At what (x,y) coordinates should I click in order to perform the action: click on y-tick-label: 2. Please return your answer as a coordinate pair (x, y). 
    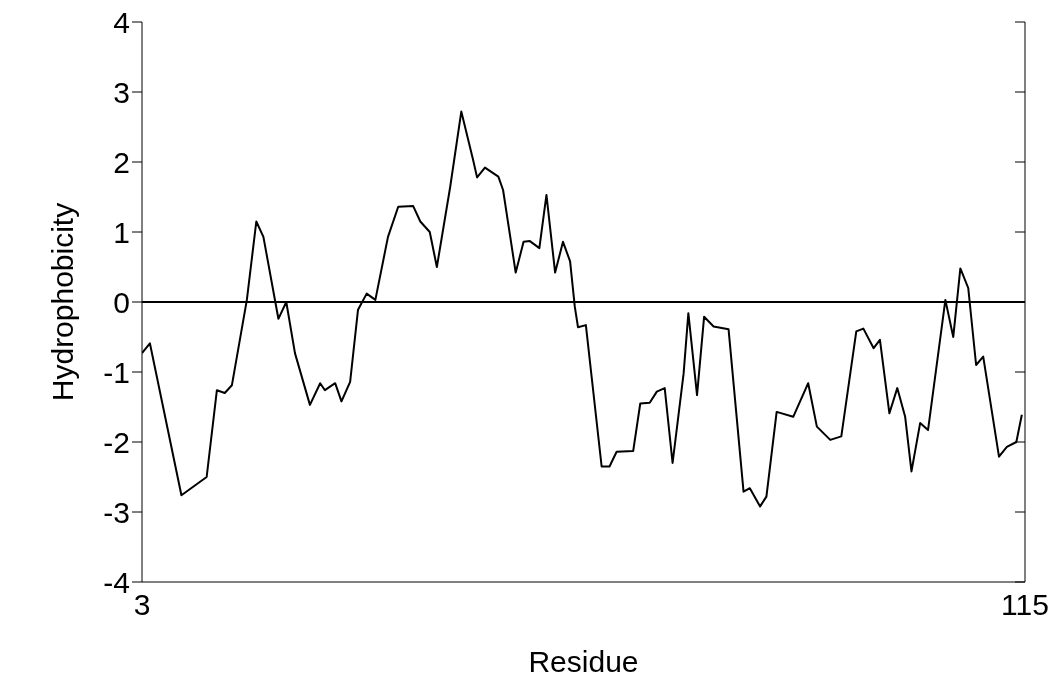
    Looking at the image, I should click on (121, 162).